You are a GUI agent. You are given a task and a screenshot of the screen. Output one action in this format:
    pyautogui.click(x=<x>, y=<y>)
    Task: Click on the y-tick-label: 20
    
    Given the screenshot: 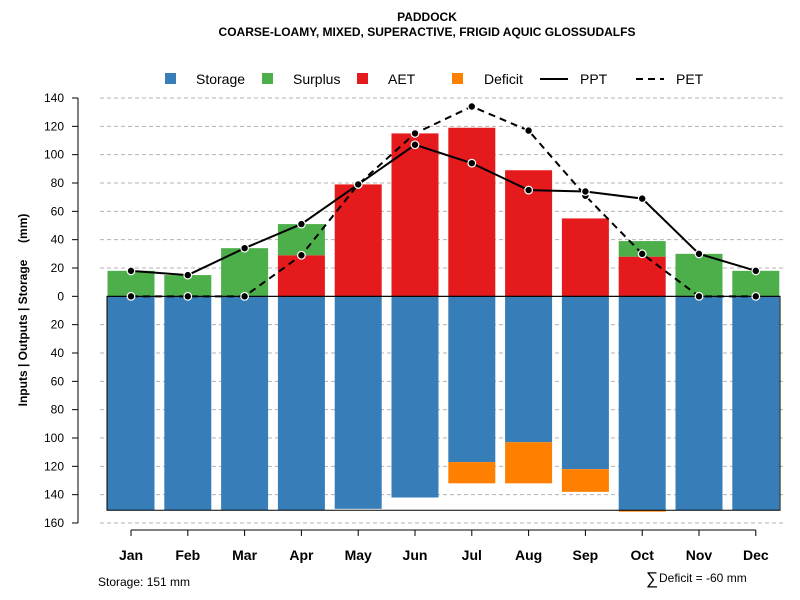 What is the action you would take?
    pyautogui.click(x=58, y=268)
    